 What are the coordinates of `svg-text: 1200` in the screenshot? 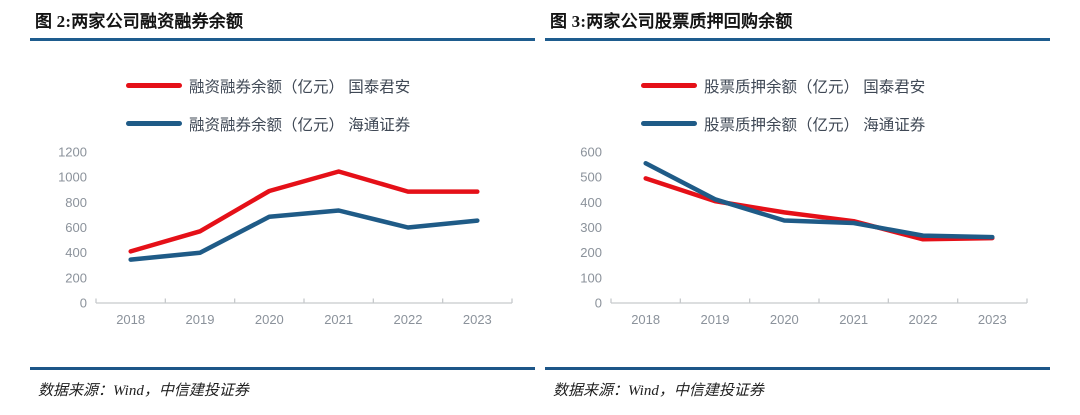 It's located at (72, 152).